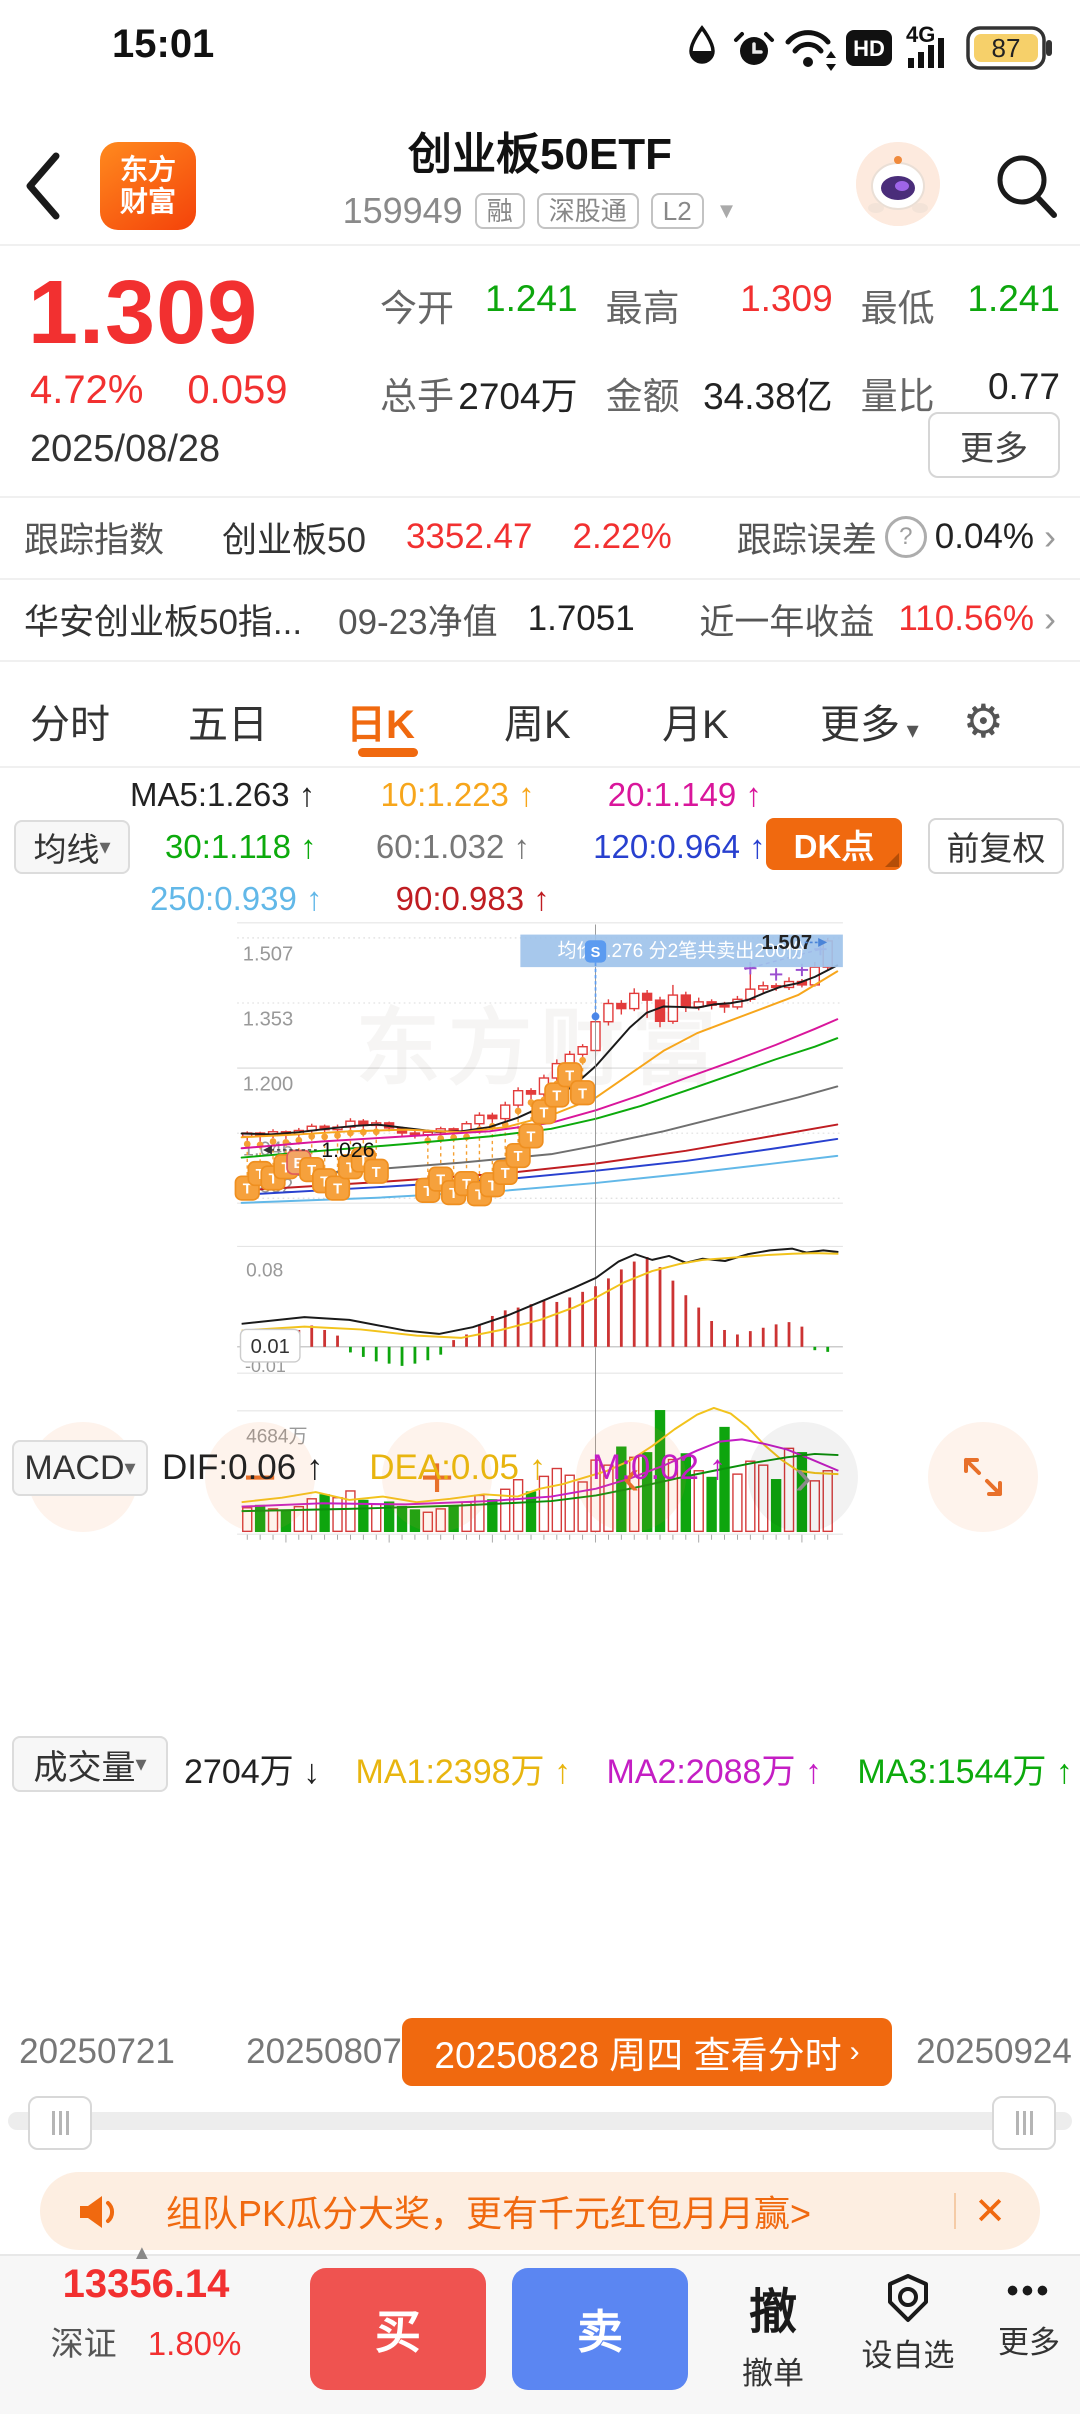 The width and height of the screenshot is (1080, 2414). Describe the element at coordinates (908, 2298) in the screenshot. I see `watchlist-icon` at that location.